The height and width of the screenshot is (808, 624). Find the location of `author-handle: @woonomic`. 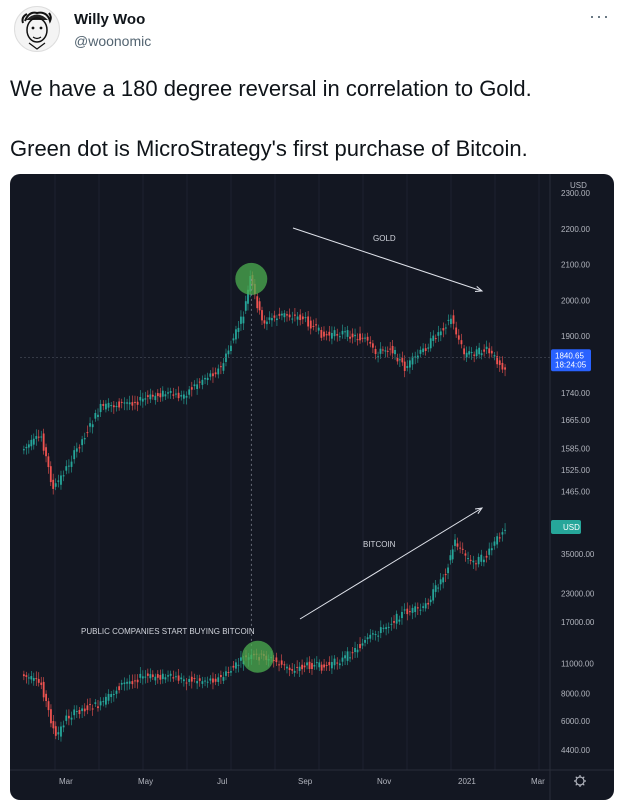

author-handle: @woonomic is located at coordinates (113, 41).